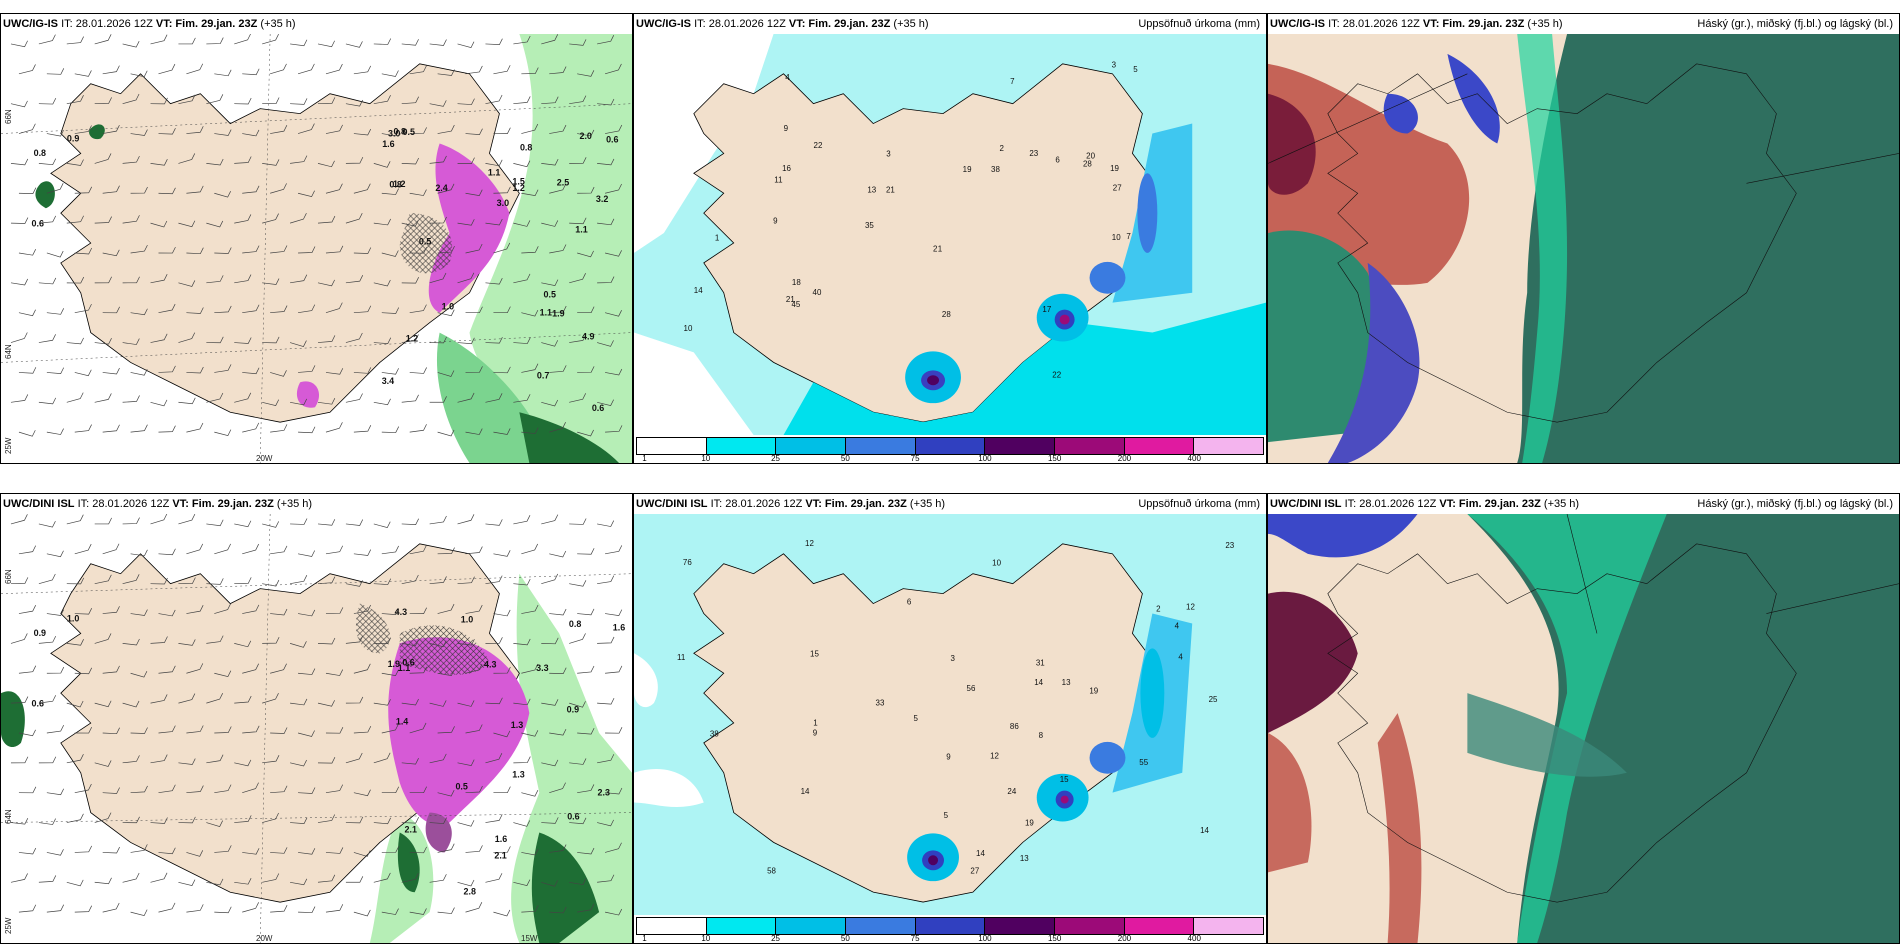 The height and width of the screenshot is (950, 1900). I want to click on precip-value-label: 4, so click(787, 77).